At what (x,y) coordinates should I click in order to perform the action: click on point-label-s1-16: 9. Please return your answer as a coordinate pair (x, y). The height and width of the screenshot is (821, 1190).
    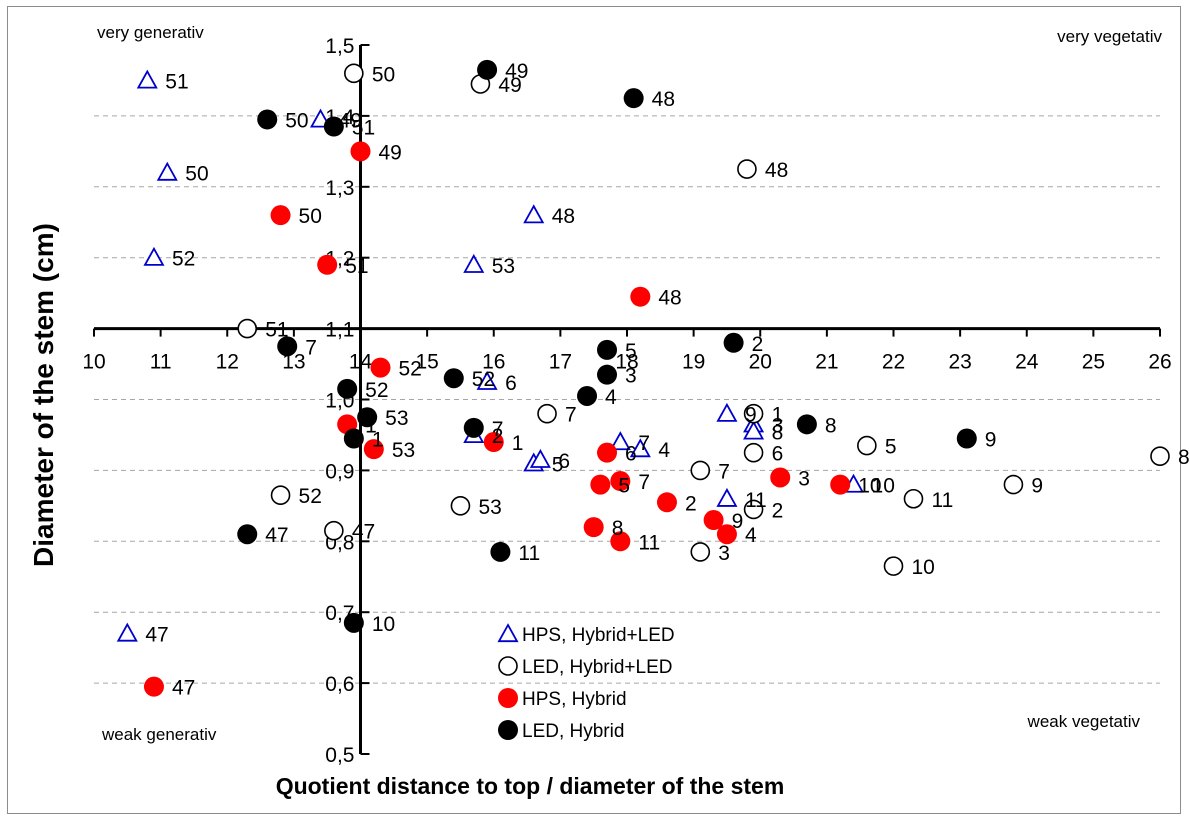
    Looking at the image, I should click on (1037, 486).